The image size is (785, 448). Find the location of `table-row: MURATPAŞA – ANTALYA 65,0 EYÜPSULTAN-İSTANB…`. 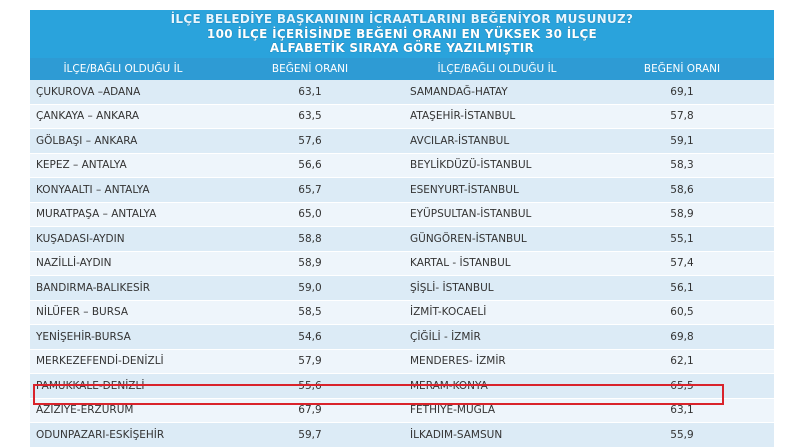

table-row: MURATPAŞA – ANTALYA 65,0 EYÜPSULTAN-İSTANB… is located at coordinates (402, 214).